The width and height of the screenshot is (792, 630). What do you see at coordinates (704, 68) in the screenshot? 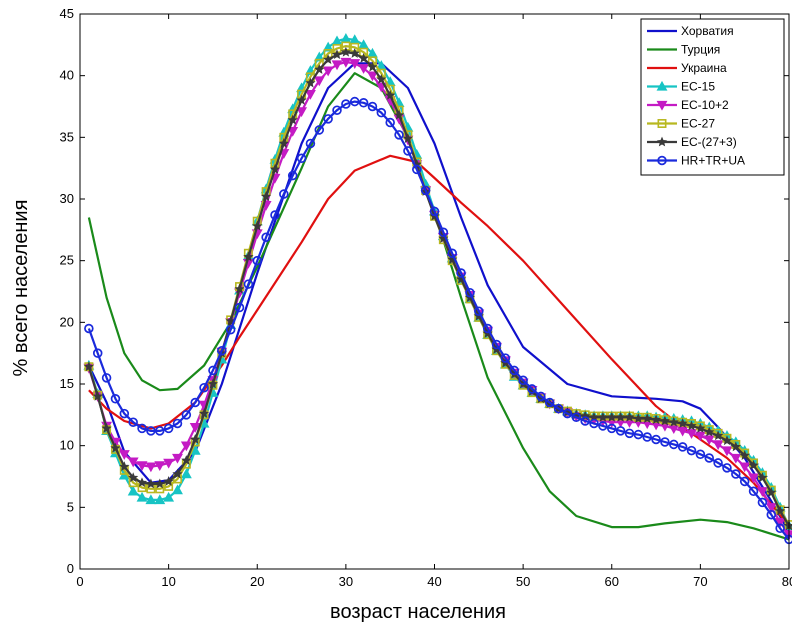
I see `legend-label: Украина` at bounding box center [704, 68].